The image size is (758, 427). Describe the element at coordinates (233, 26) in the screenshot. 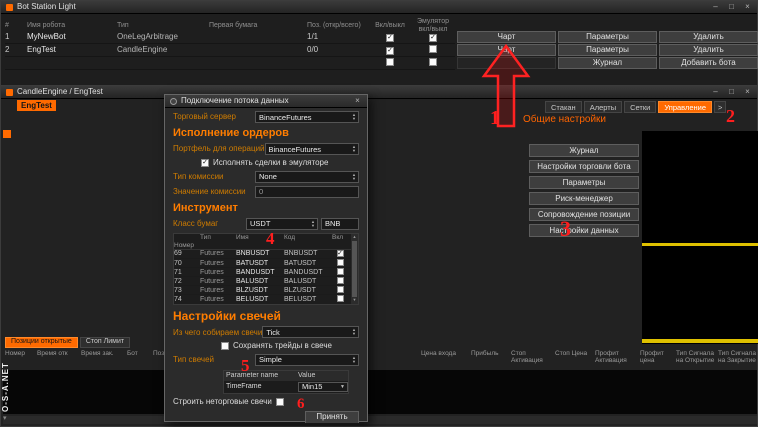

I see `col-paper: Первая бумага` at that location.